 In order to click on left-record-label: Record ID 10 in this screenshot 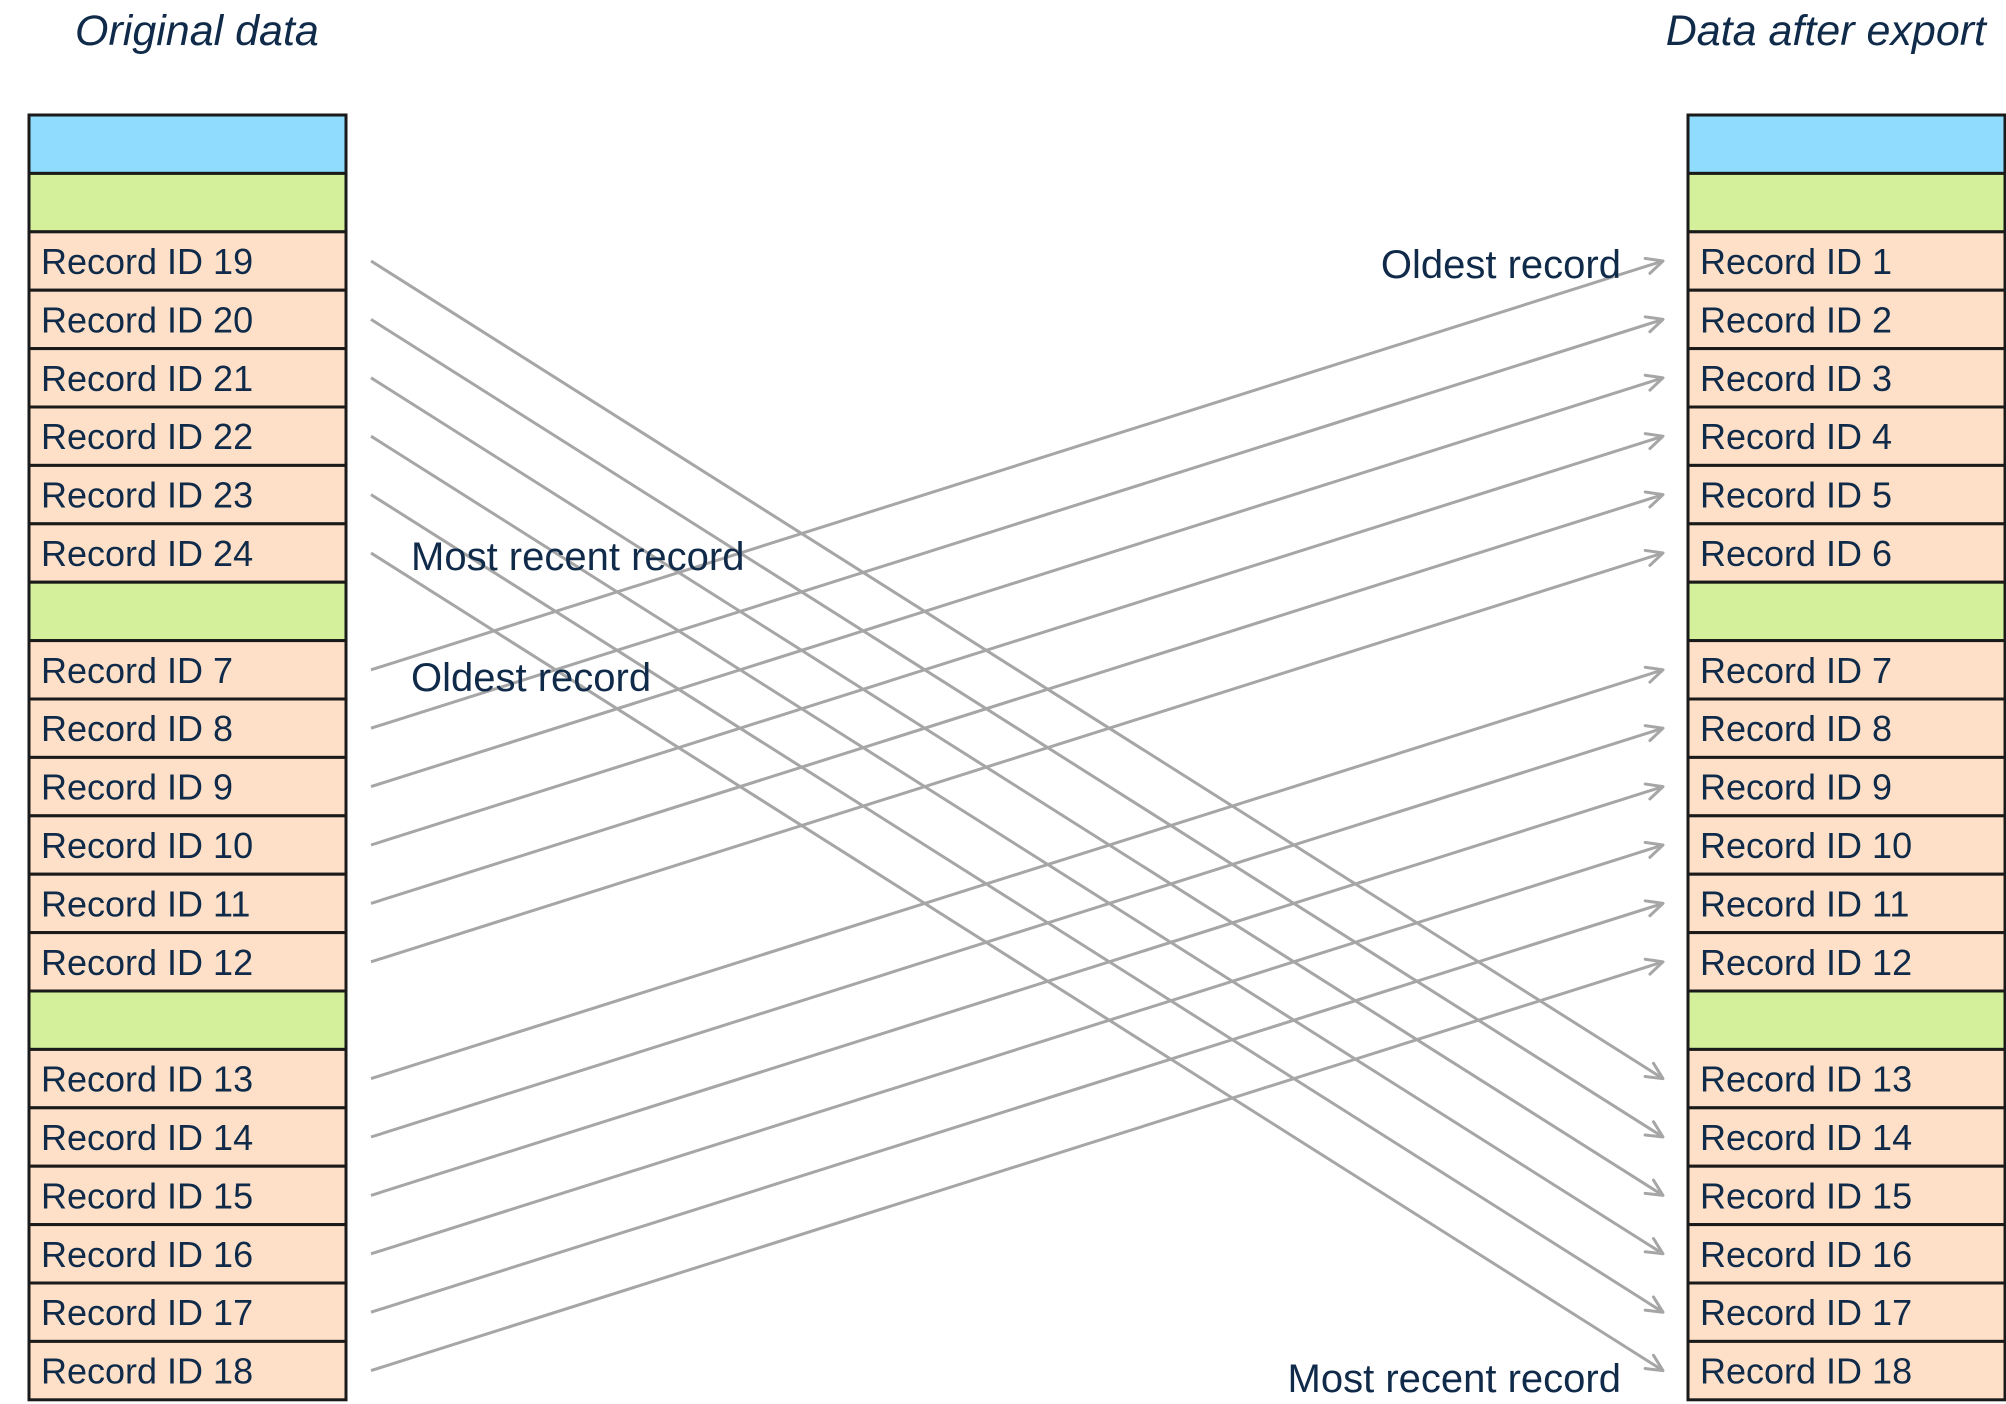, I will do `click(147, 845)`.